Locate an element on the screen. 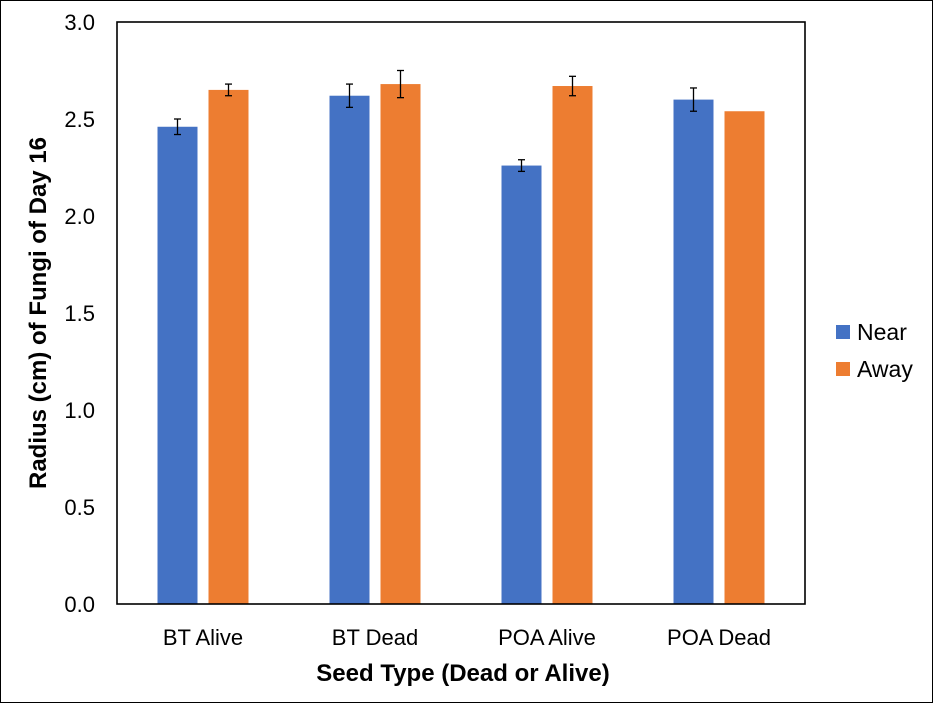 This screenshot has width=933, height=707. legend: Near Away is located at coordinates (874, 350).